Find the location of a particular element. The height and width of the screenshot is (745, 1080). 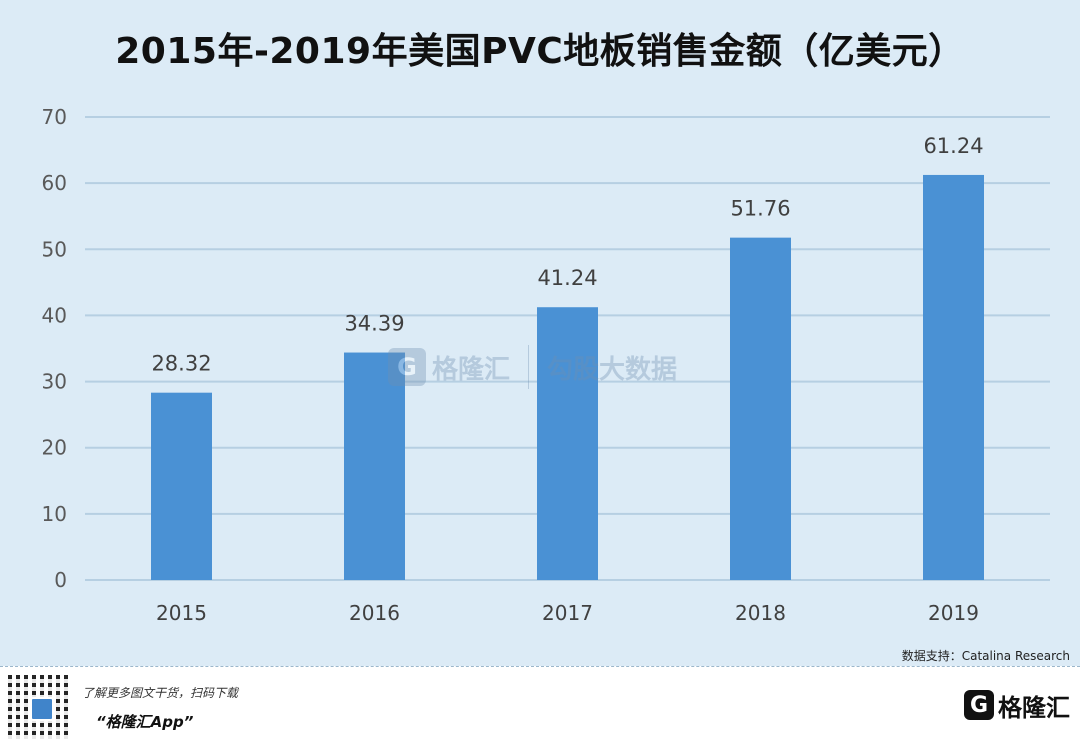

x-tick-label: 2019 is located at coordinates (953, 613).